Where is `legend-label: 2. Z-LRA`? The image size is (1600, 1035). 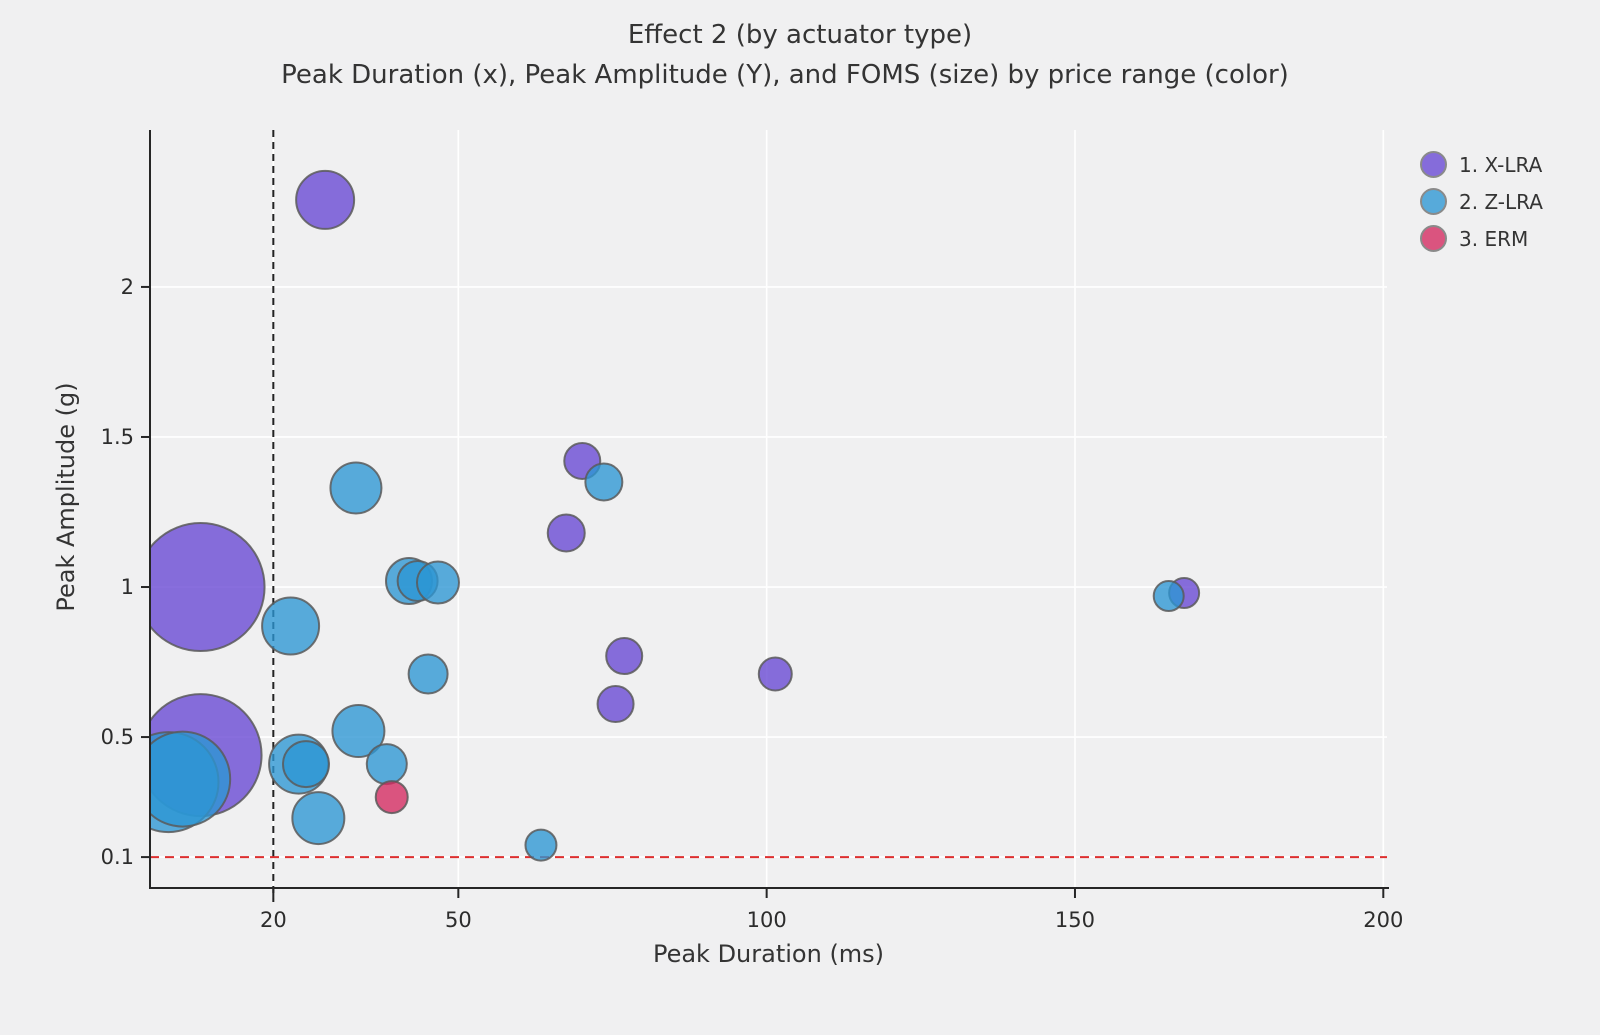 legend-label: 2. Z-LRA is located at coordinates (1501, 201).